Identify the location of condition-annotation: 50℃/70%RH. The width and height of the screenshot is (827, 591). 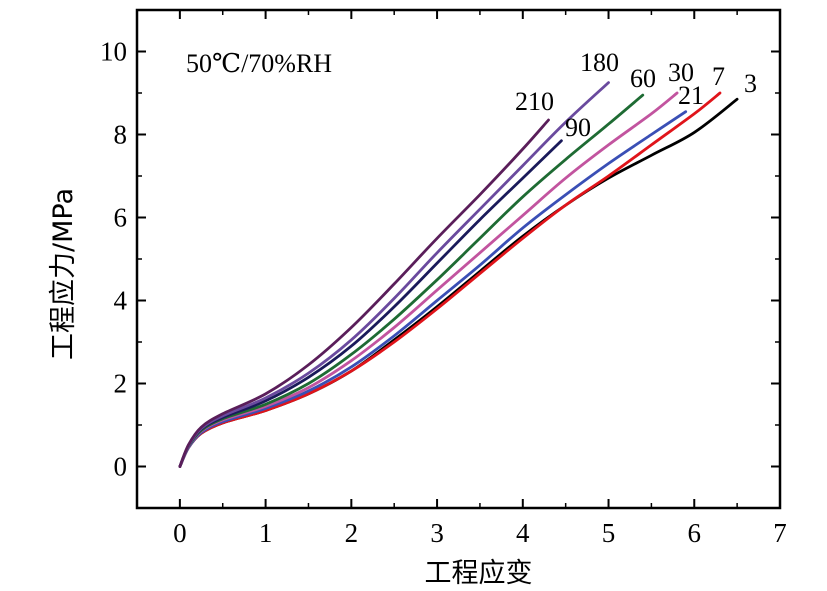
(259, 63).